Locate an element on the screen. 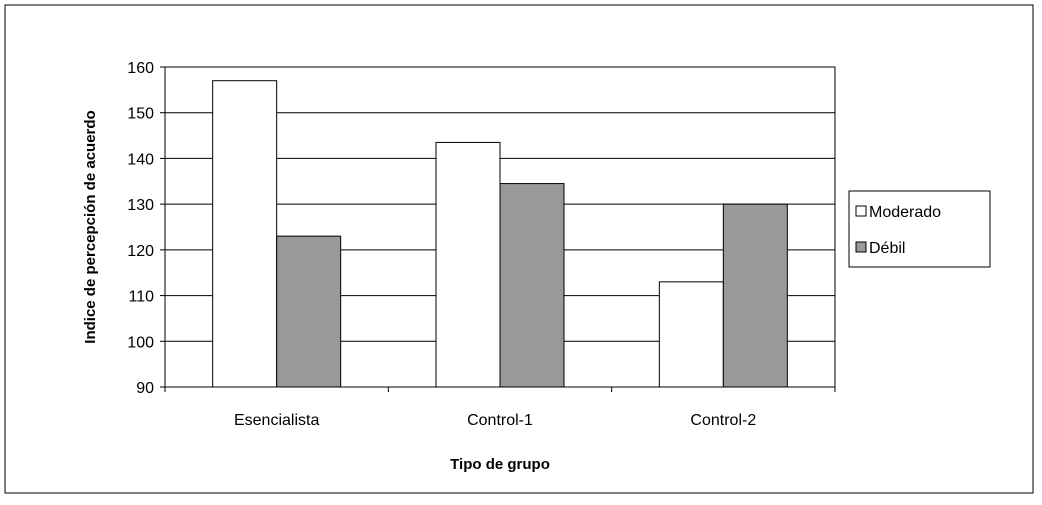  x-tick-label: Control-2 is located at coordinates (723, 420).